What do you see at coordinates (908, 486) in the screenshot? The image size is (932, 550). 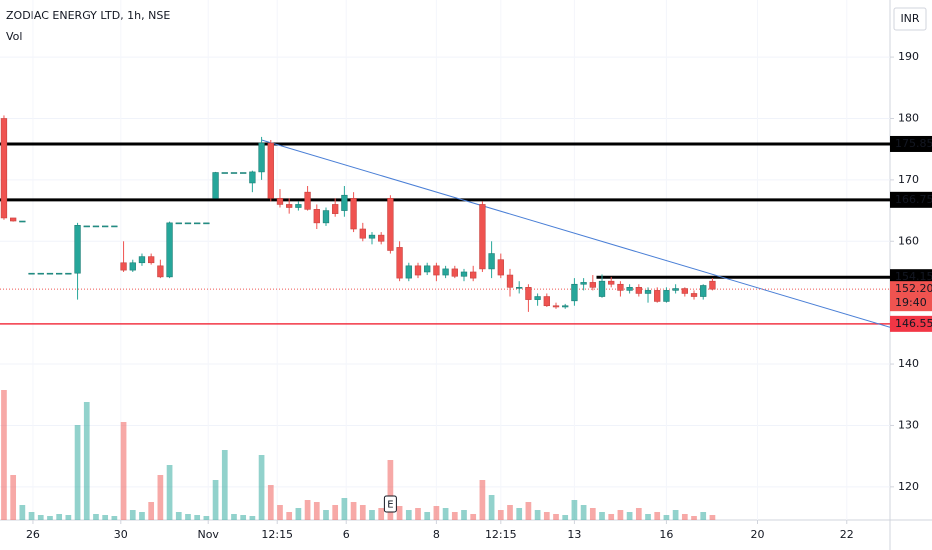 I see `y-tick-label: 120` at bounding box center [908, 486].